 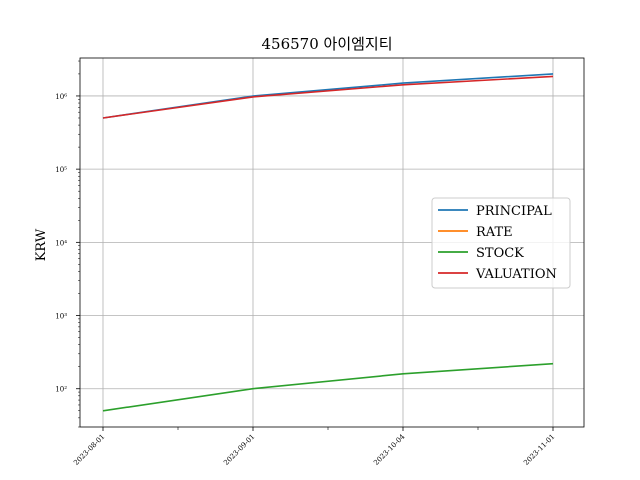 What do you see at coordinates (539, 450) in the screenshot?
I see `x-tick-label: 2023-11-01` at bounding box center [539, 450].